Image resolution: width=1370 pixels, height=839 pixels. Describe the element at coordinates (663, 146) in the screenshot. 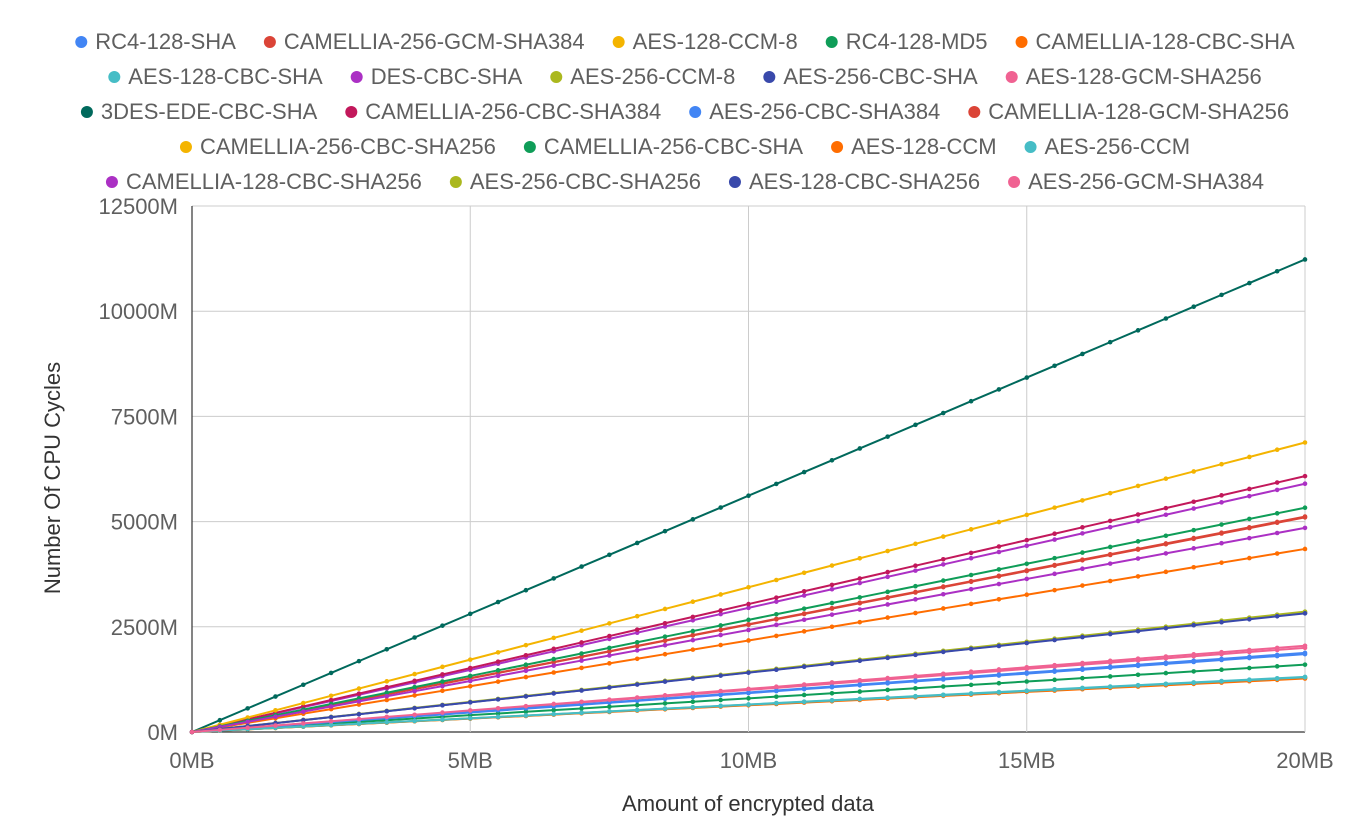

I see `legend-item-camellia-256-cbc-sha: CAMELLIA-256-CBC-SHA` at that location.